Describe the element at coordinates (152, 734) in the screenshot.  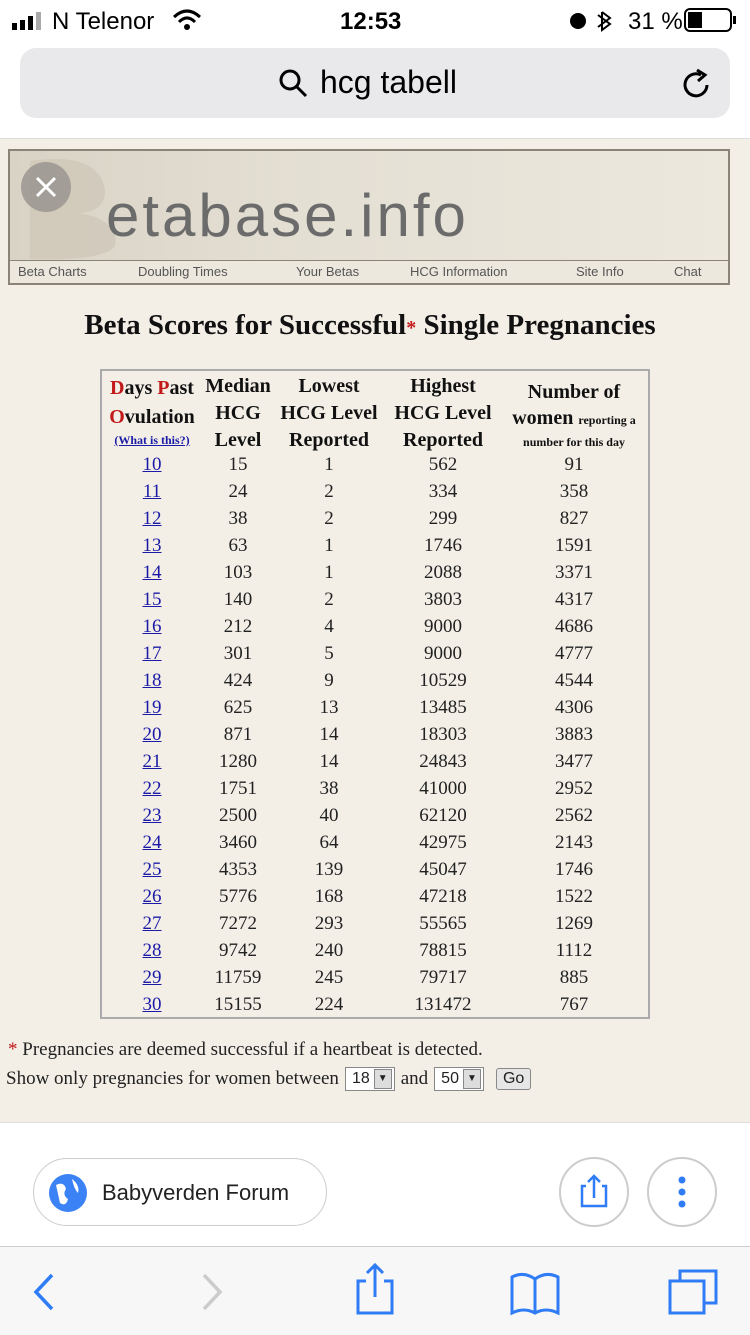
I see `day-link: 20` at that location.